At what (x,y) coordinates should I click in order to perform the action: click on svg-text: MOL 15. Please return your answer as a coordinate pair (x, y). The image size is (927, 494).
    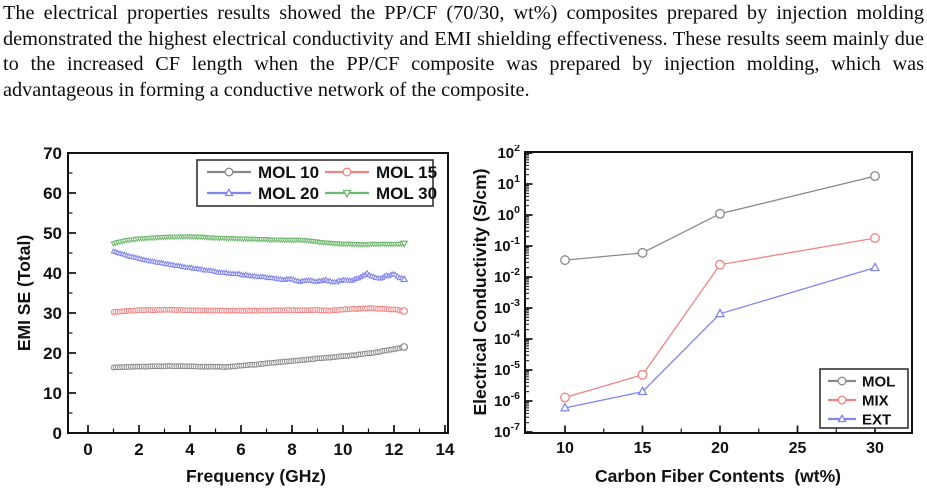
    Looking at the image, I should click on (406, 172).